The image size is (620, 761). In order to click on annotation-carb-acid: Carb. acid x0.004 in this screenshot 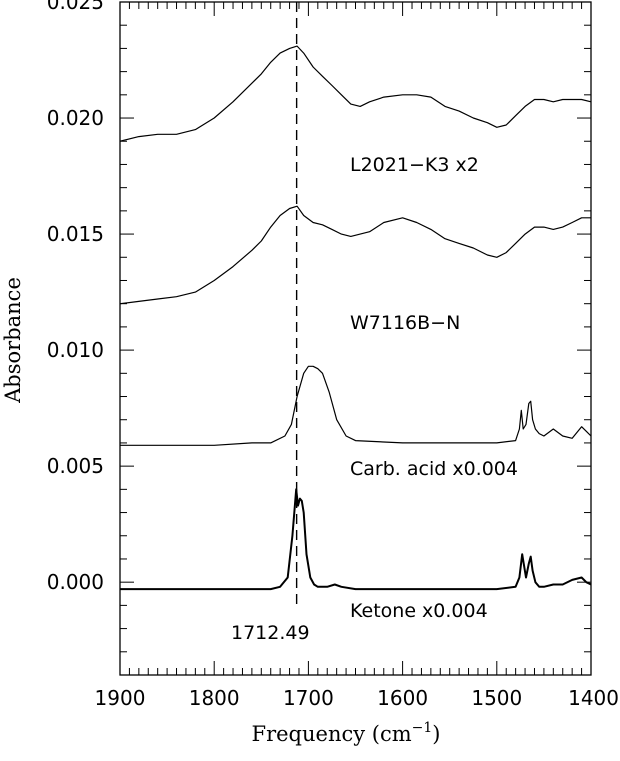, I will do `click(434, 469)`.